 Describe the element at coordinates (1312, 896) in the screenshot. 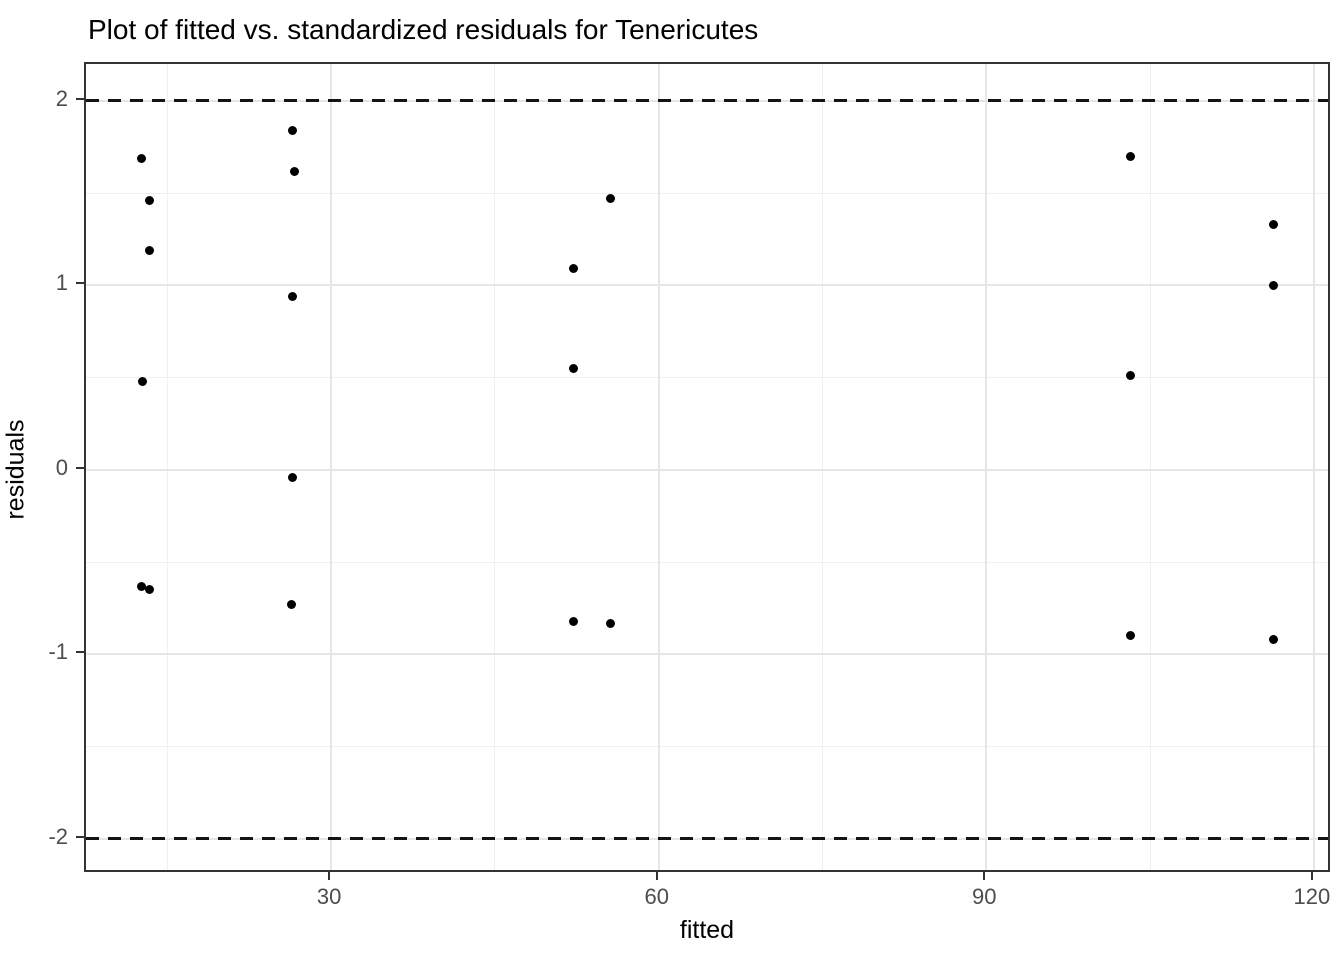

I see `x-tick-label: 120` at that location.